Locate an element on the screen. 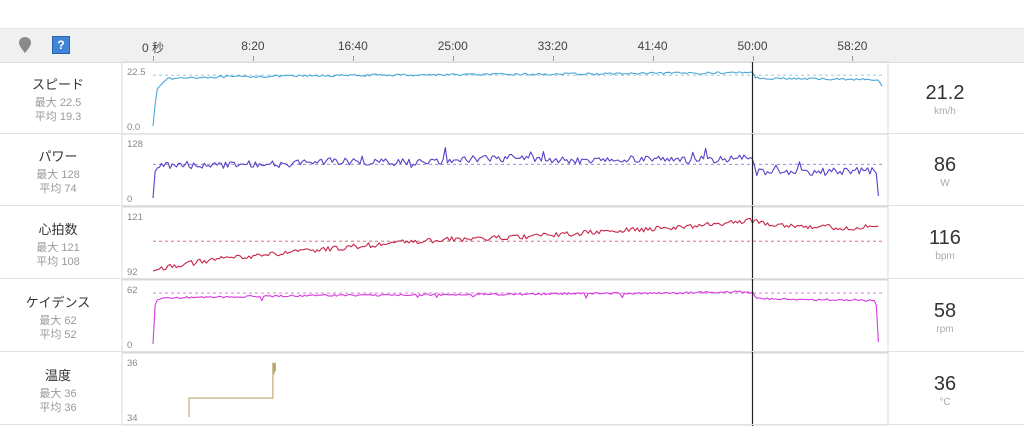  time-tick-label: 8:20 is located at coordinates (253, 46).